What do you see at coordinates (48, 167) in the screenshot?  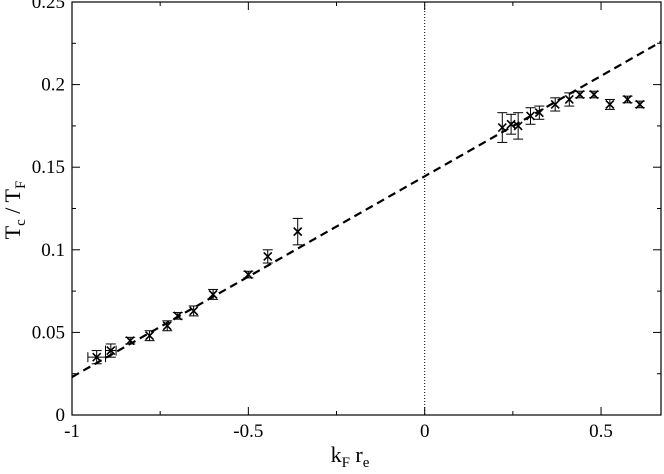 I see `y-tick-label: 0.15` at bounding box center [48, 167].